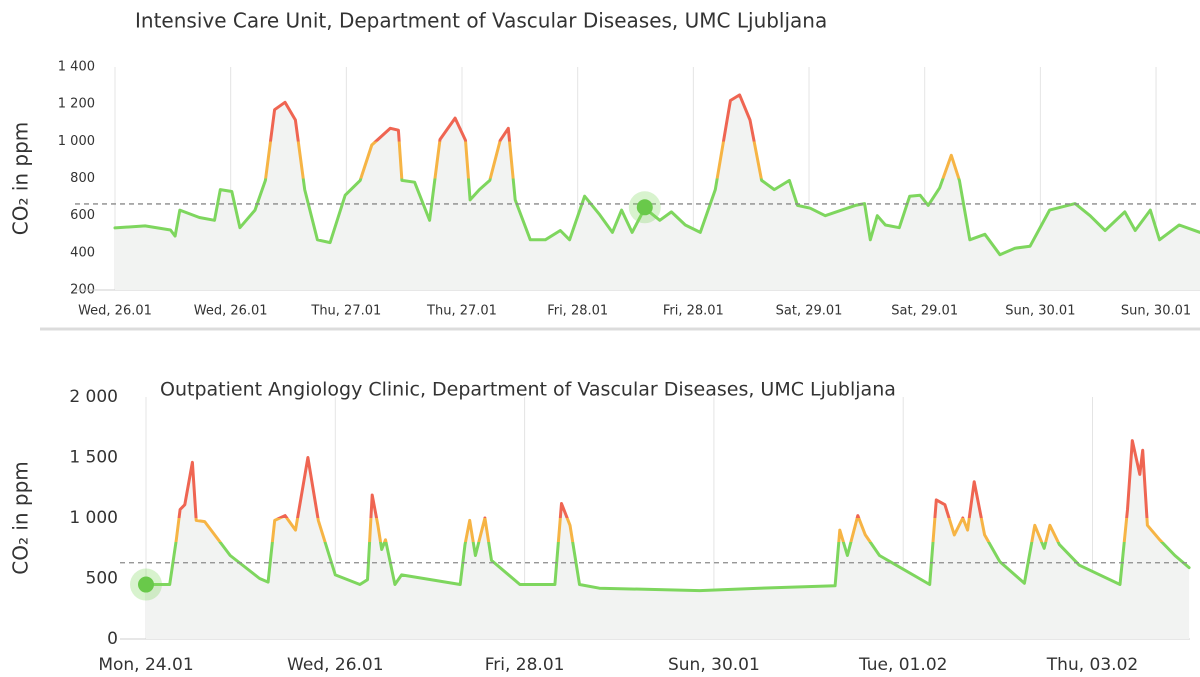 The height and width of the screenshot is (677, 1200). Describe the element at coordinates (145, 665) in the screenshot. I see `x-tick-label: Mon, 24.01` at that location.